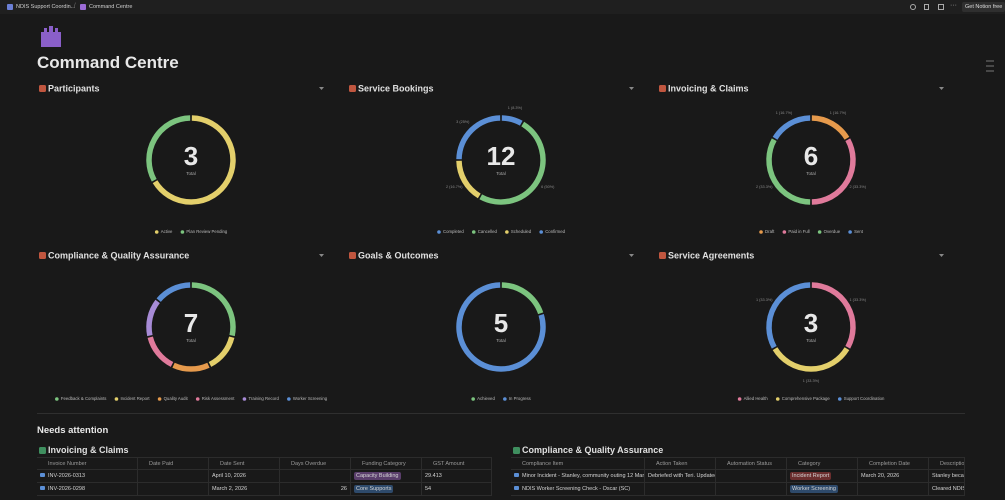 This screenshot has width=1005, height=500. What do you see at coordinates (87, 476) in the screenshot?
I see `table-cell: INV-2026-0313` at bounding box center [87, 476].